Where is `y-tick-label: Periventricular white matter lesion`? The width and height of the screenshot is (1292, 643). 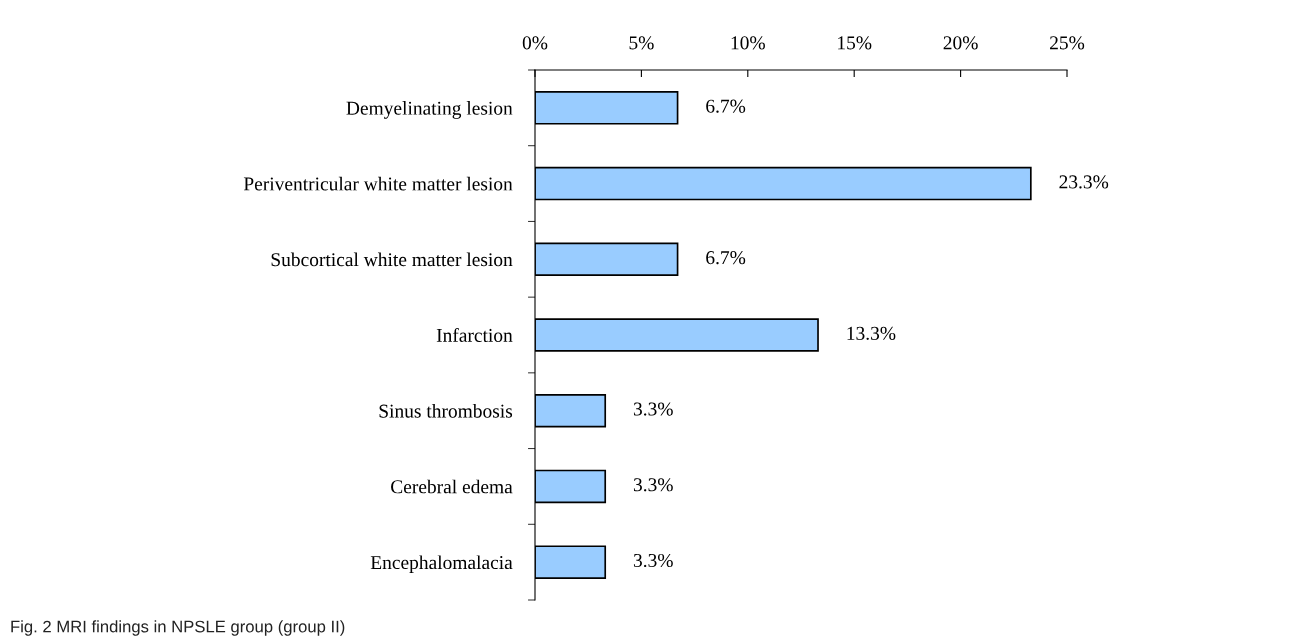
y-tick-label: Periventricular white matter lesion is located at coordinates (378, 183).